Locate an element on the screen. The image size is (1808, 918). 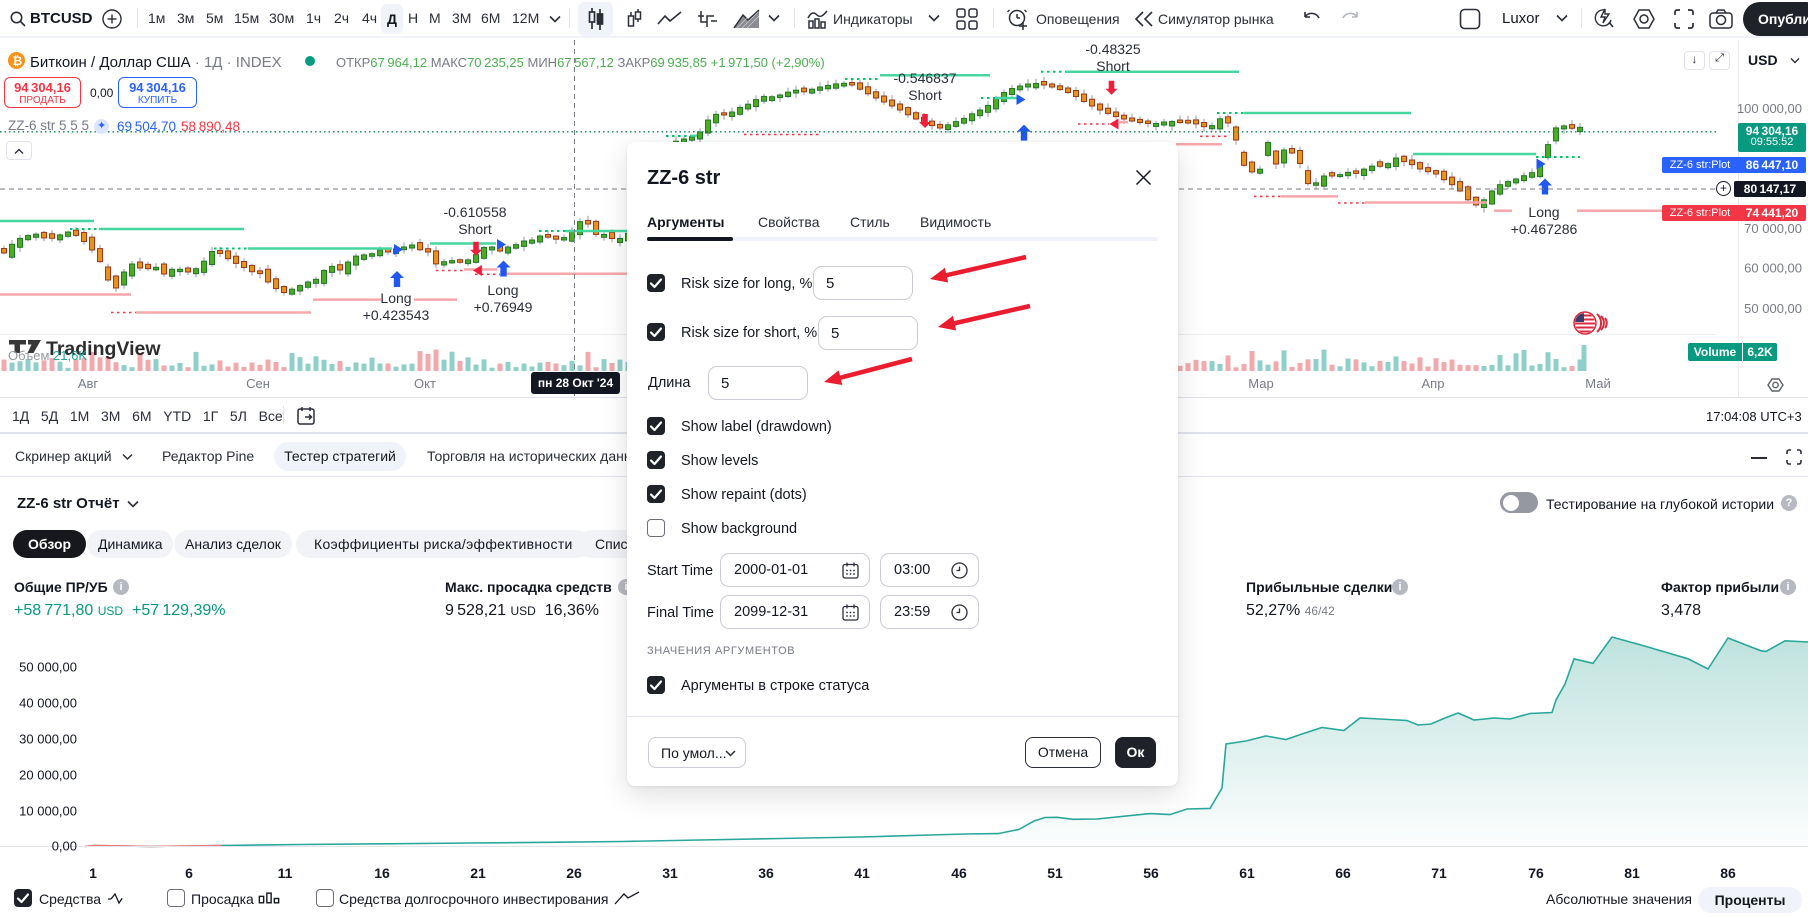
svg-text: 36 is located at coordinates (766, 873).